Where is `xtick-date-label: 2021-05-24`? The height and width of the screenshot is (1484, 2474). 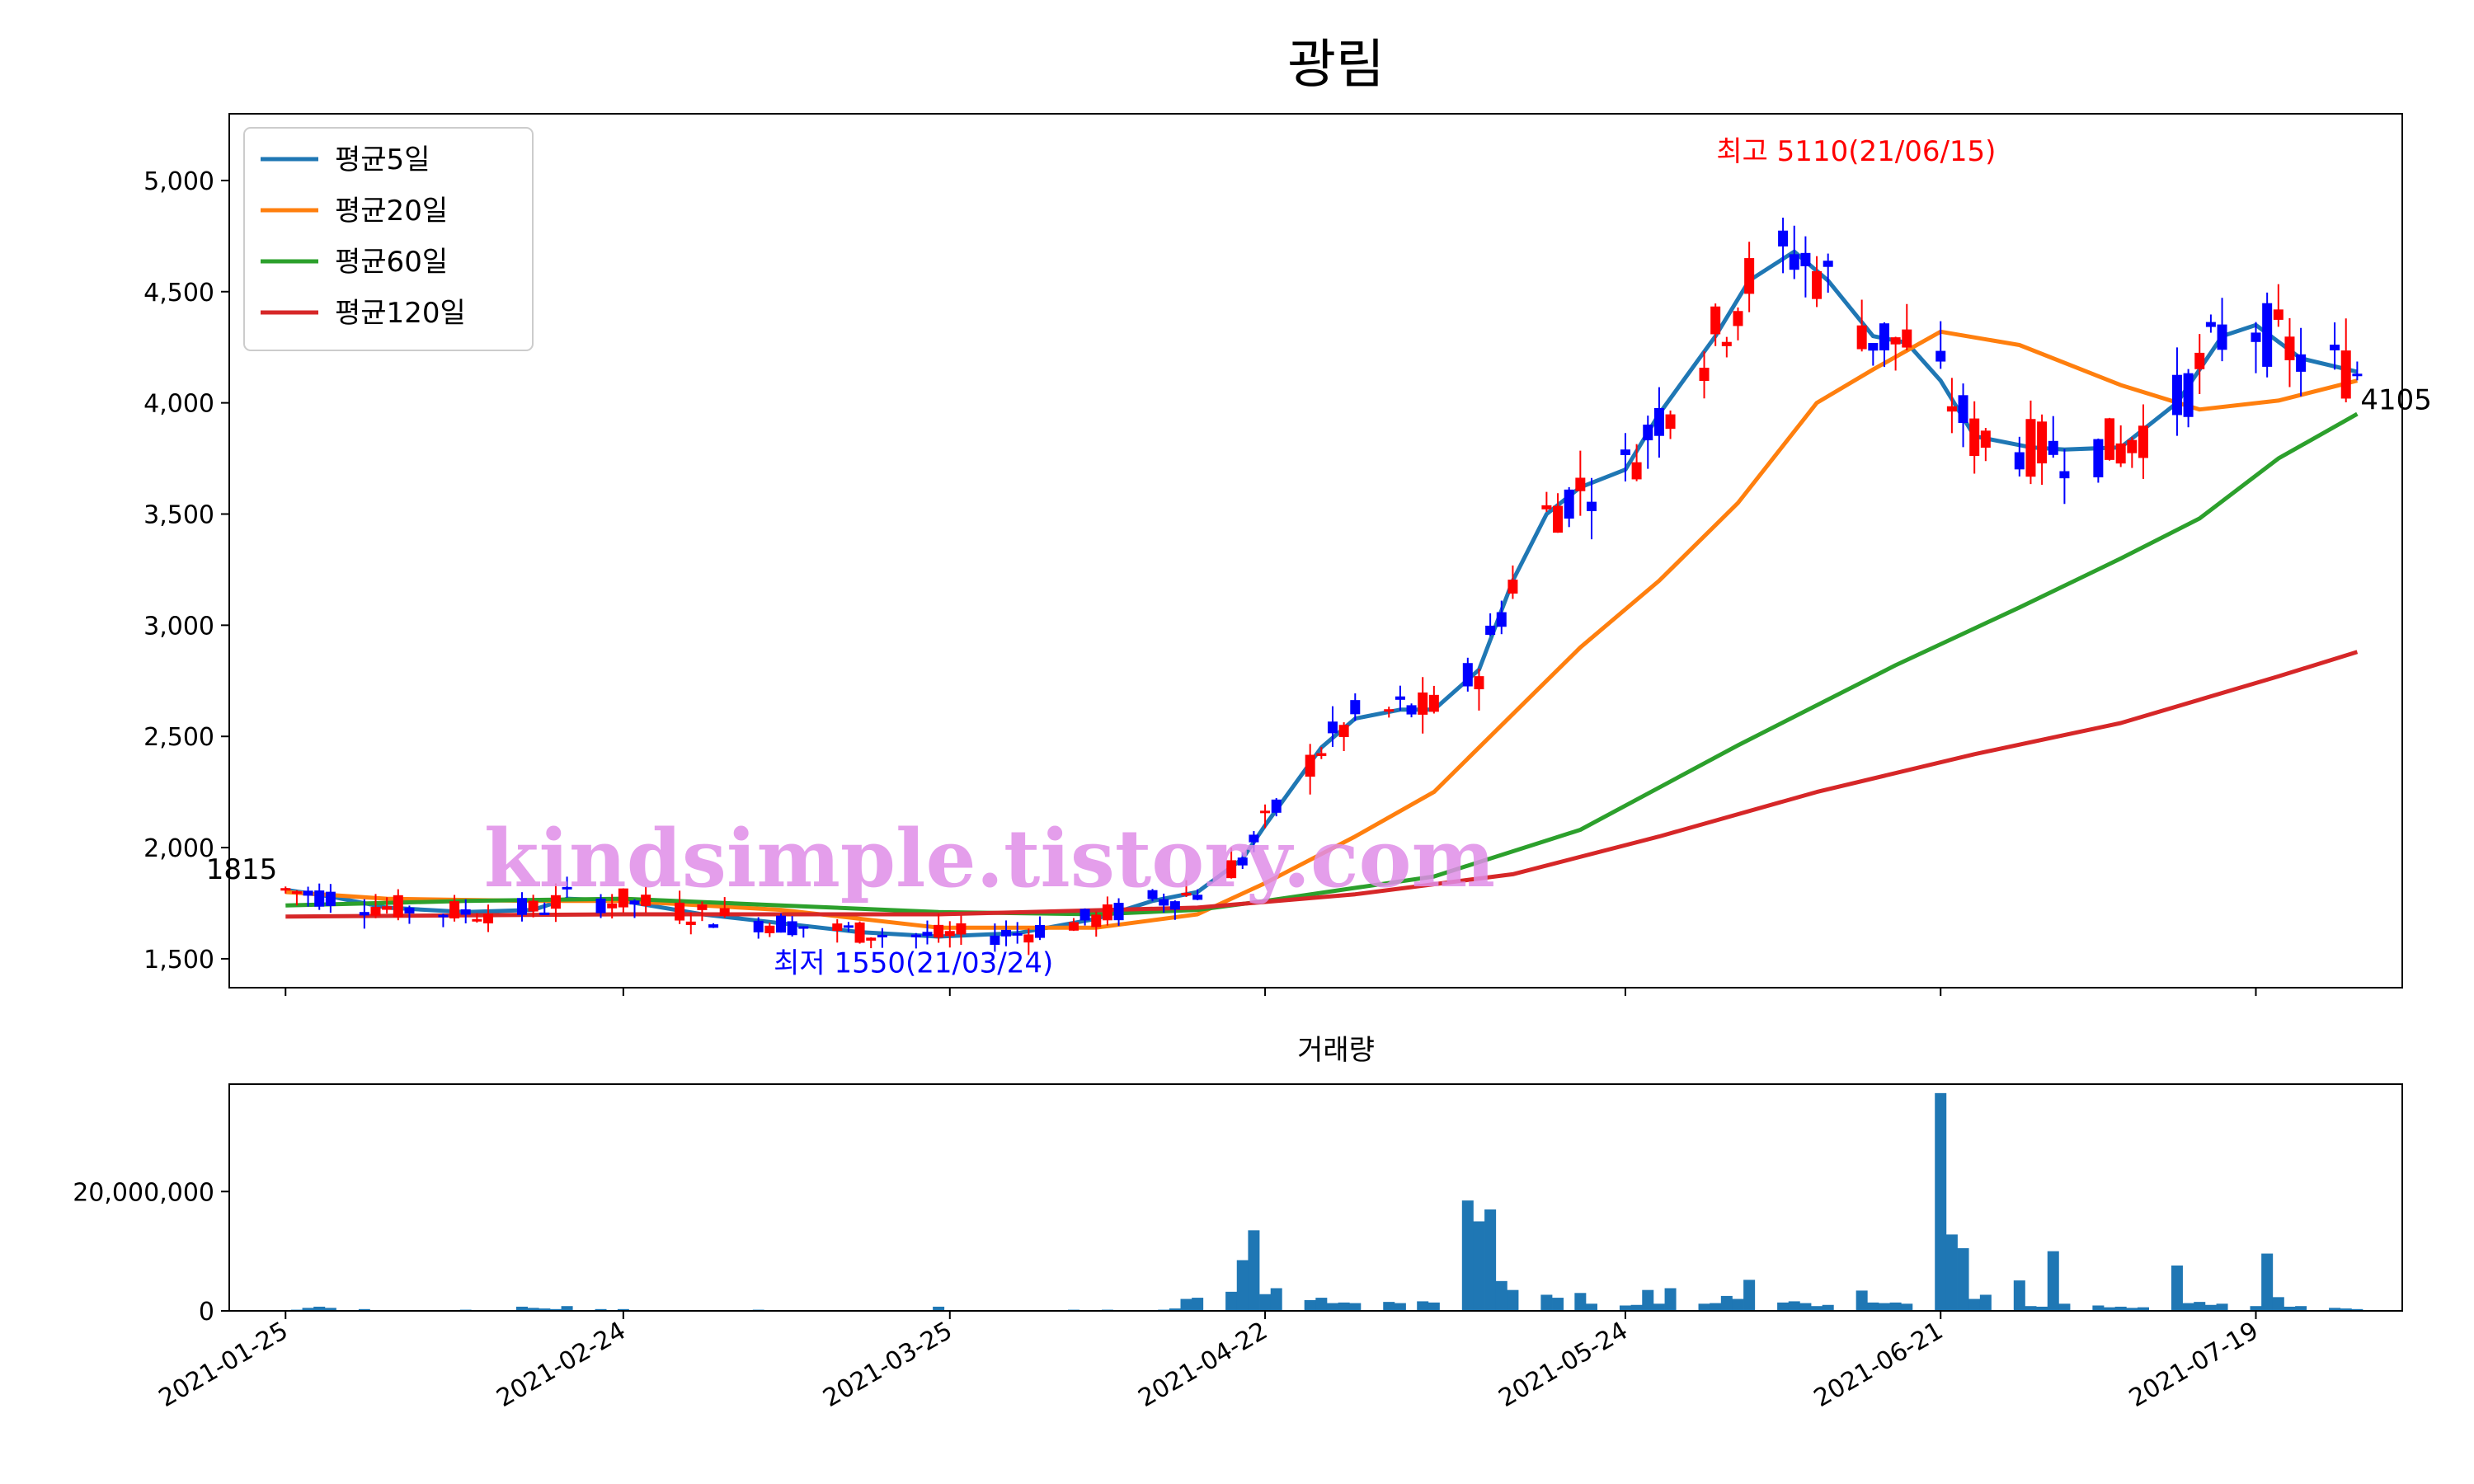 xtick-date-label: 2021-05-24 is located at coordinates (1562, 1365).